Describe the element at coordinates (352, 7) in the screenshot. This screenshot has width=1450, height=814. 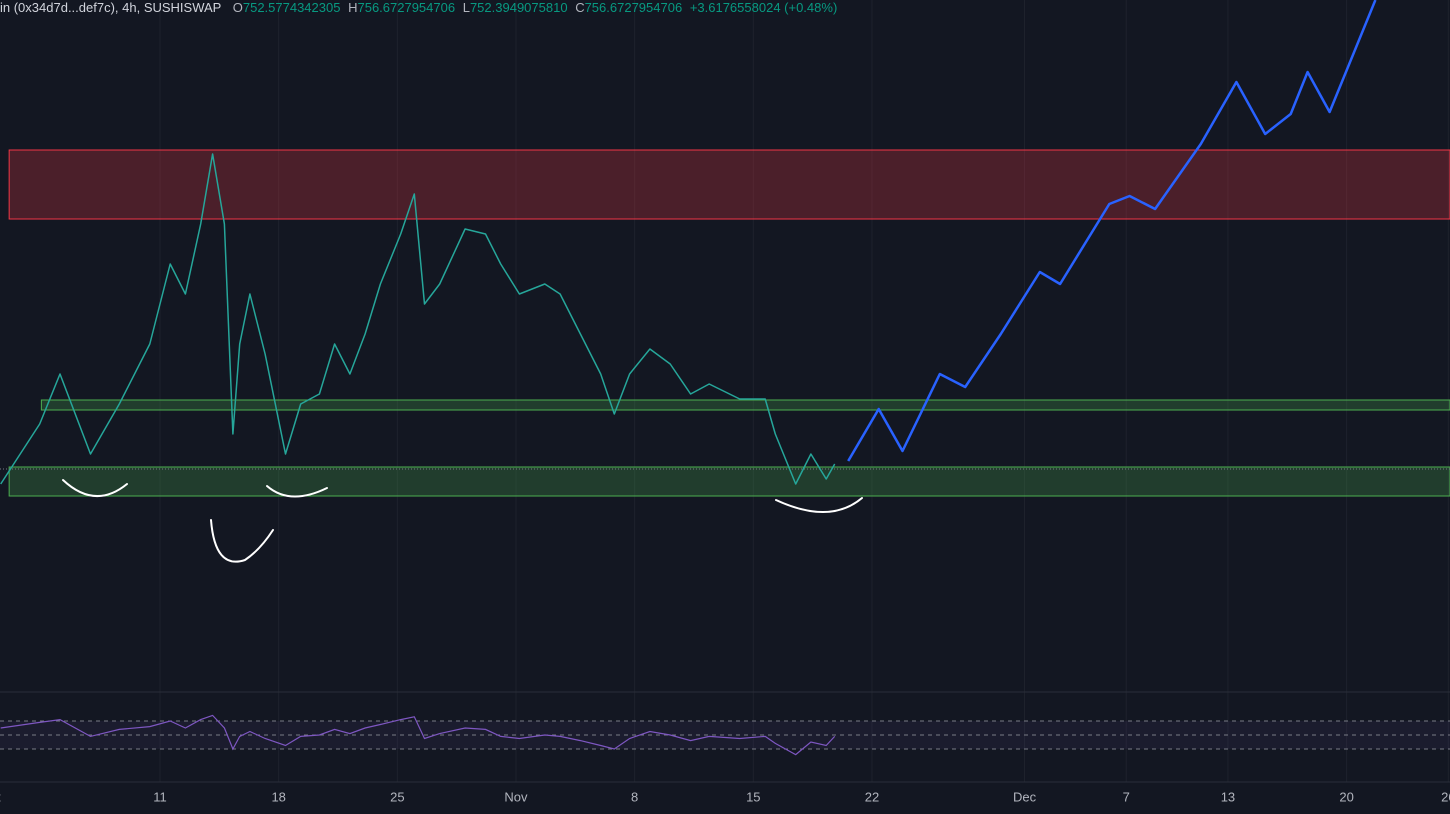
I see `high-label: H` at that location.